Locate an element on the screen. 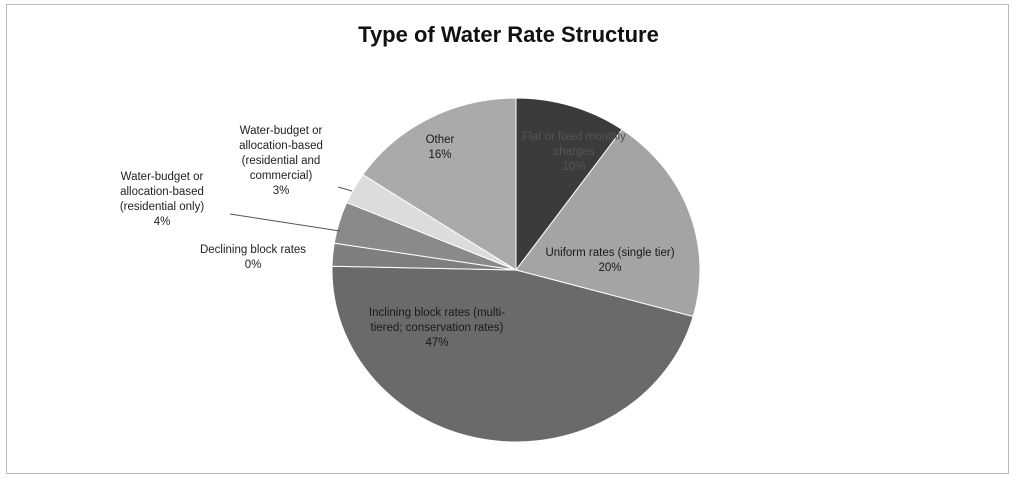 Image resolution: width=1017 pixels, height=484 pixels. label-declining: Declining block rates 0% is located at coordinates (253, 257).